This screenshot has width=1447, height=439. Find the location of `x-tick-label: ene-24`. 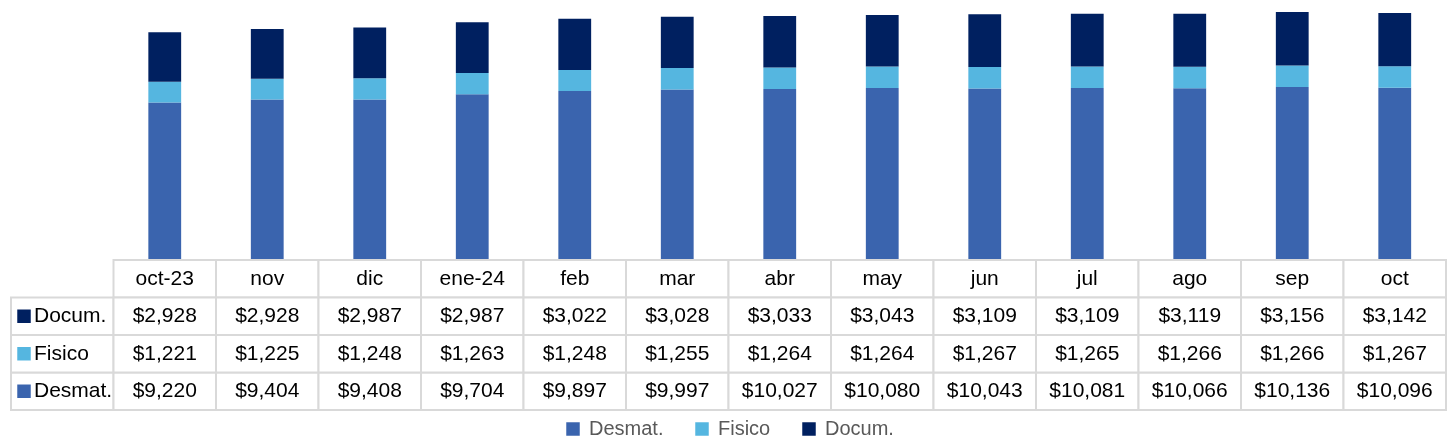

x-tick-label: ene-24 is located at coordinates (472, 277).